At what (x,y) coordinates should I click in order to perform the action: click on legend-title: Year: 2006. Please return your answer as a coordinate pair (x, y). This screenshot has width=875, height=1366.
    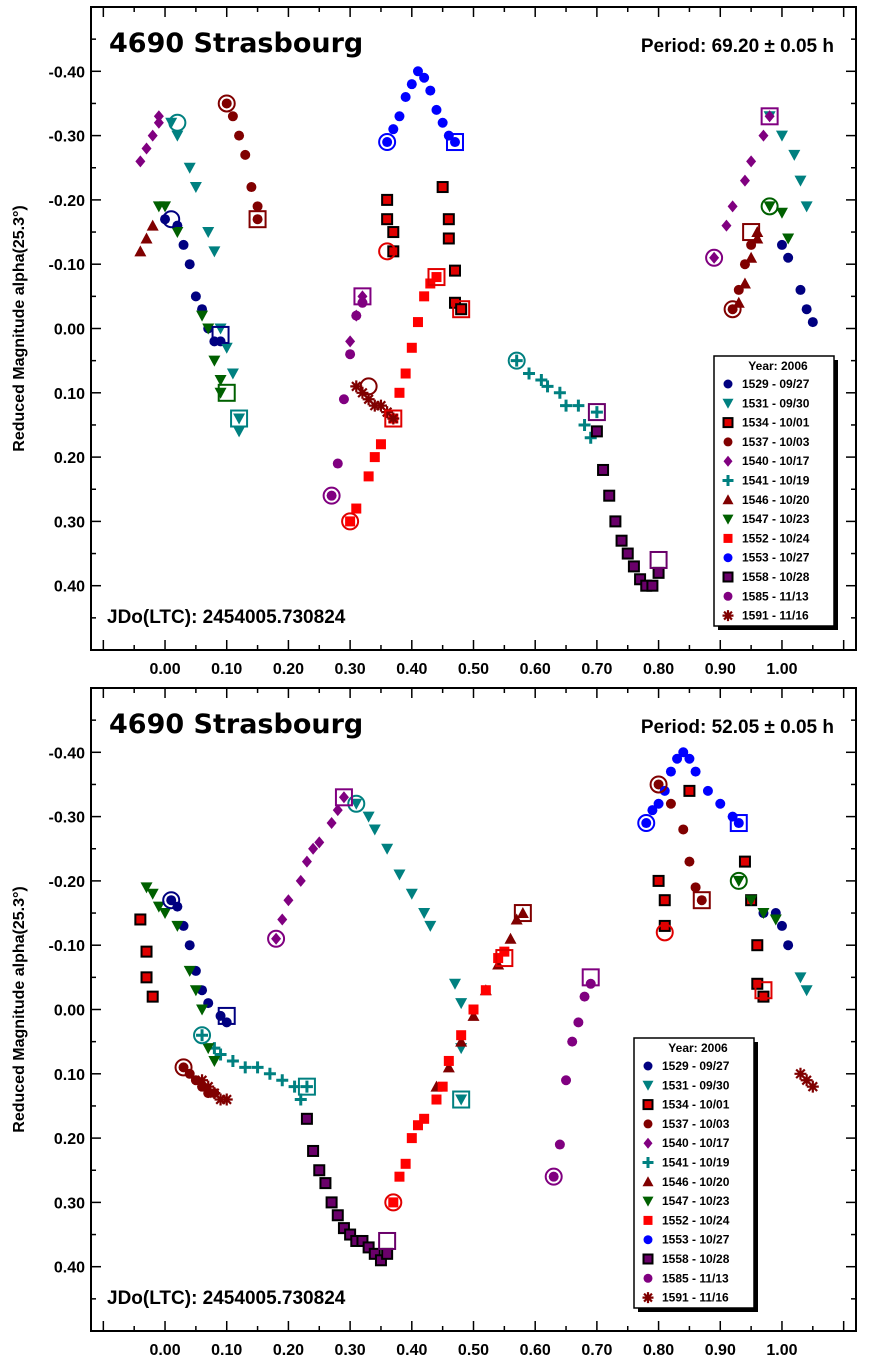
    Looking at the image, I should click on (698, 1048).